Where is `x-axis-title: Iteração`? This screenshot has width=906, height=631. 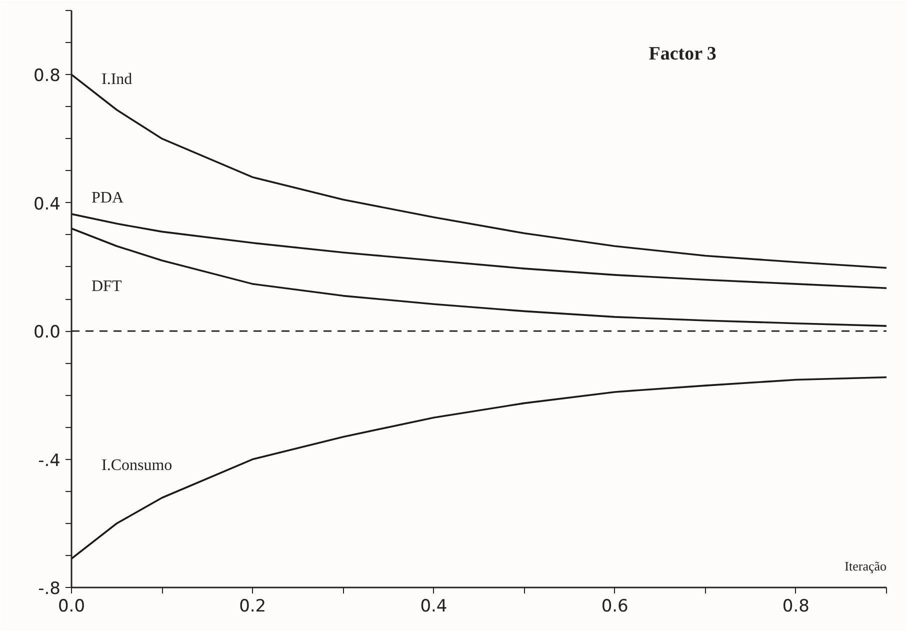 x-axis-title: Iteração is located at coordinates (865, 566).